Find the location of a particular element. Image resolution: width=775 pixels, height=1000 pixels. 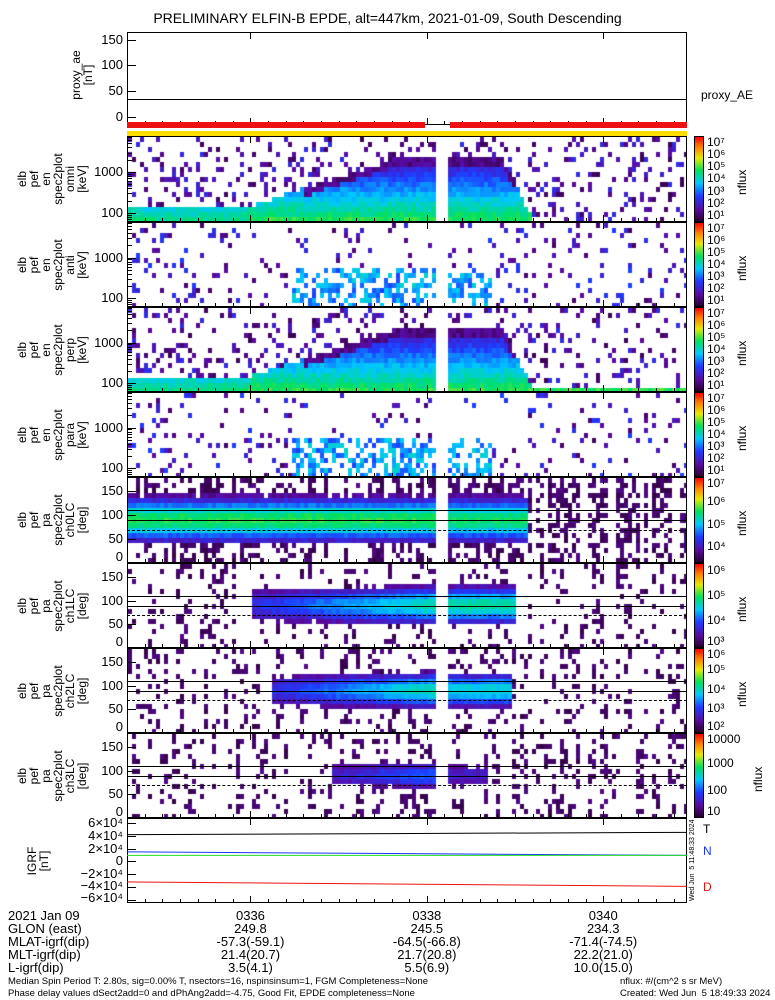

ephemeris-value: -71.4(-74.5) is located at coordinates (603, 941).